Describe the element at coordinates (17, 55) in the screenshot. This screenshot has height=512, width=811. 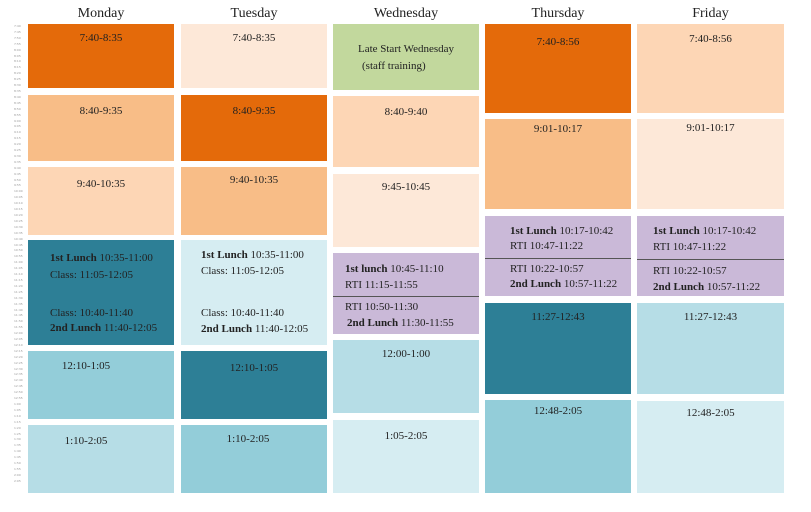
I see `ruler-tick: 8:05` at that location.